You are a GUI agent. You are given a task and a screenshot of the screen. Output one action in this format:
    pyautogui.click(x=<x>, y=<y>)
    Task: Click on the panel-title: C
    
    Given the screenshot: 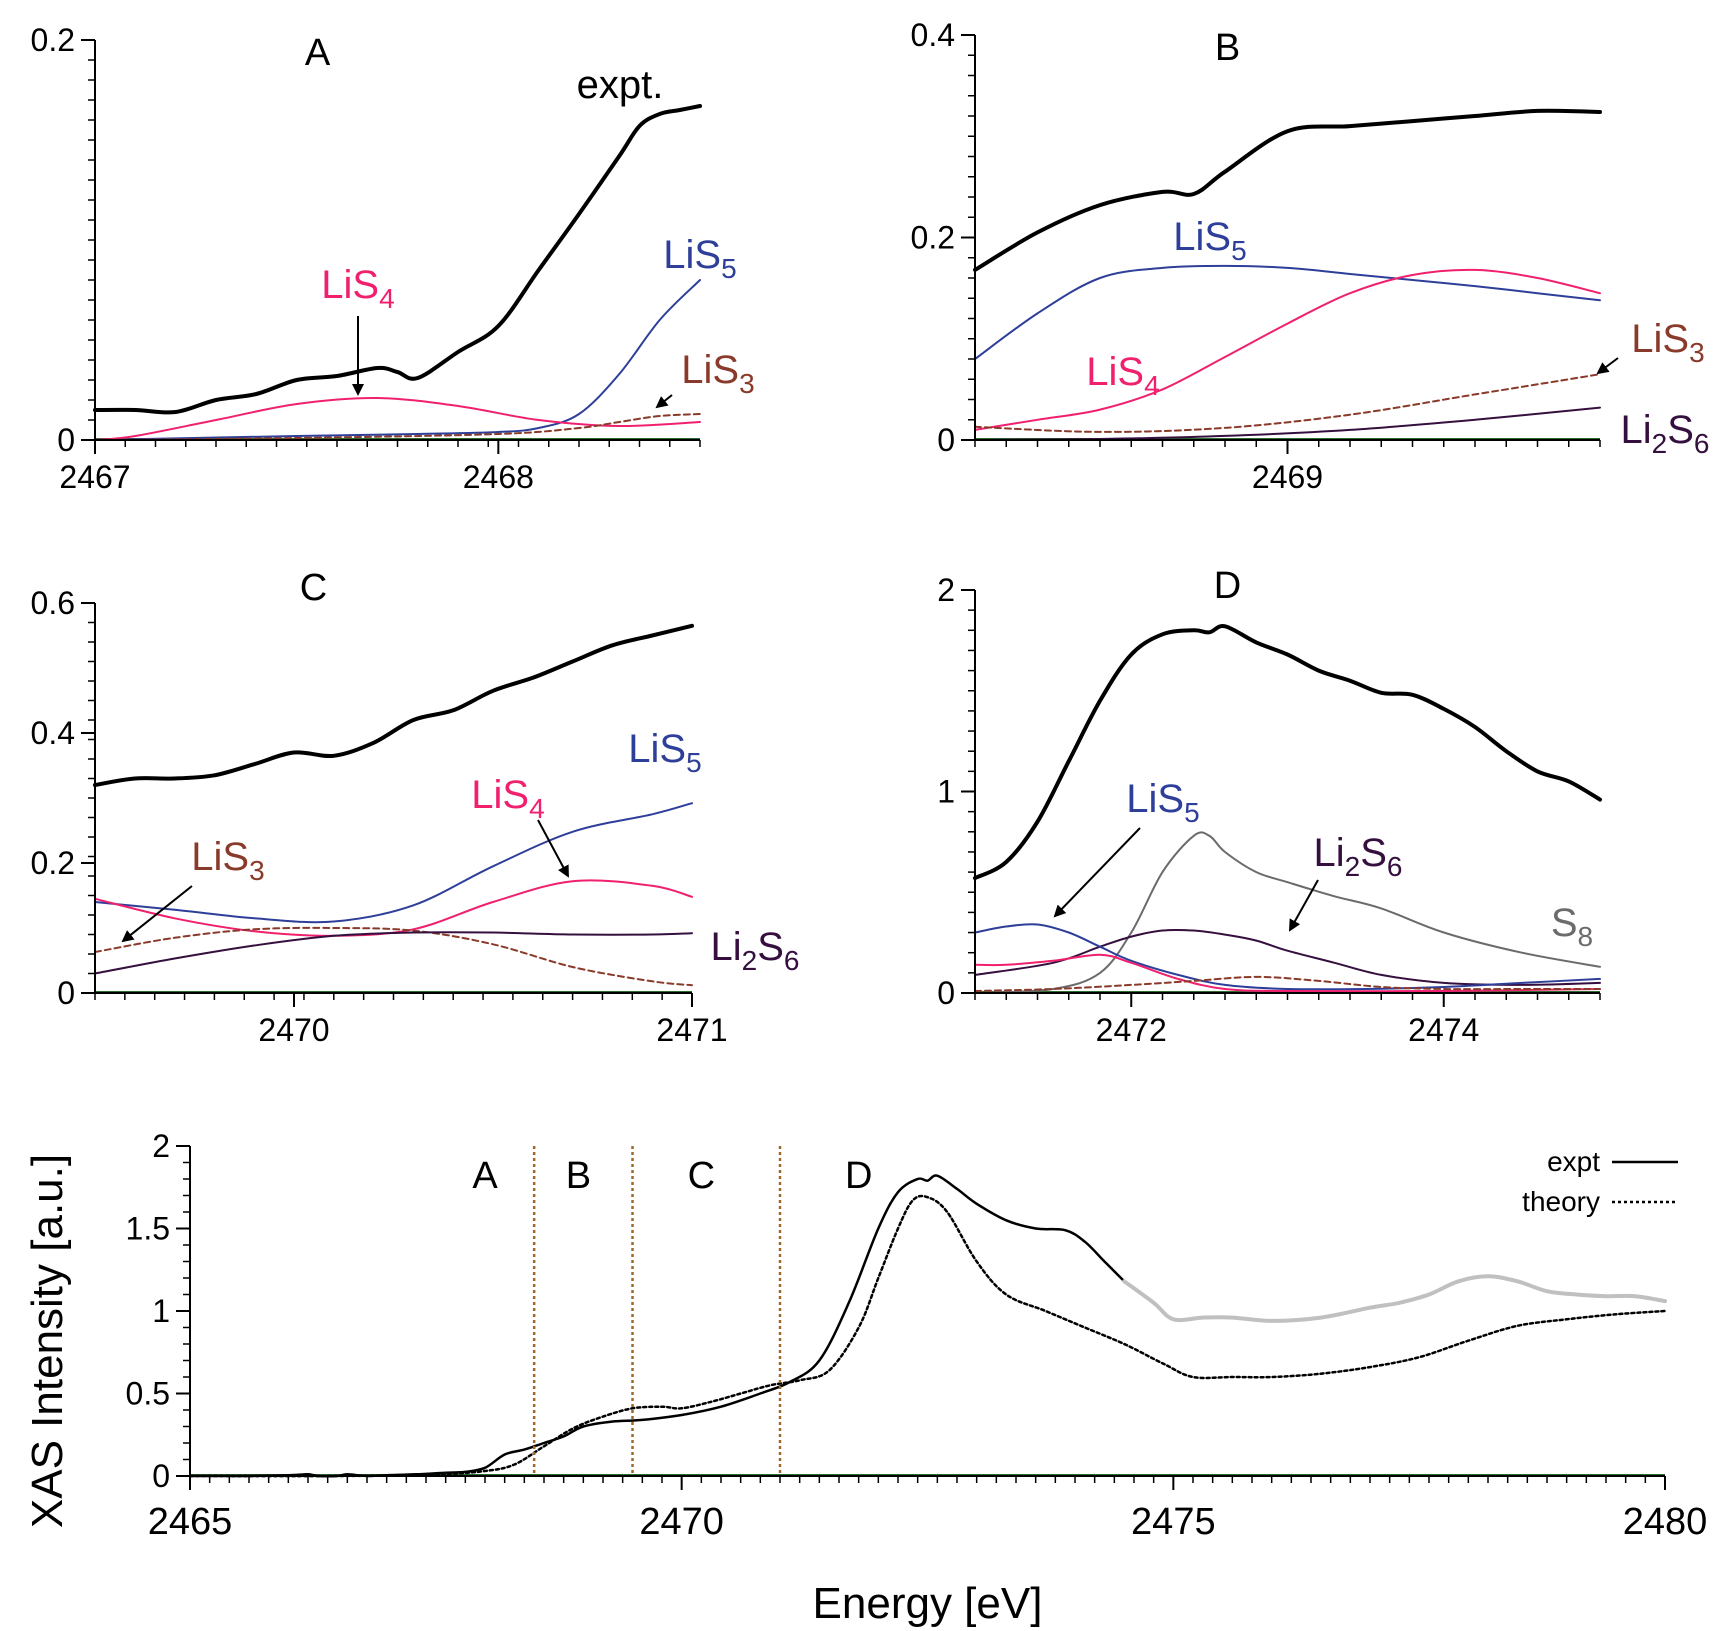 What is the action you would take?
    pyautogui.click(x=313, y=588)
    